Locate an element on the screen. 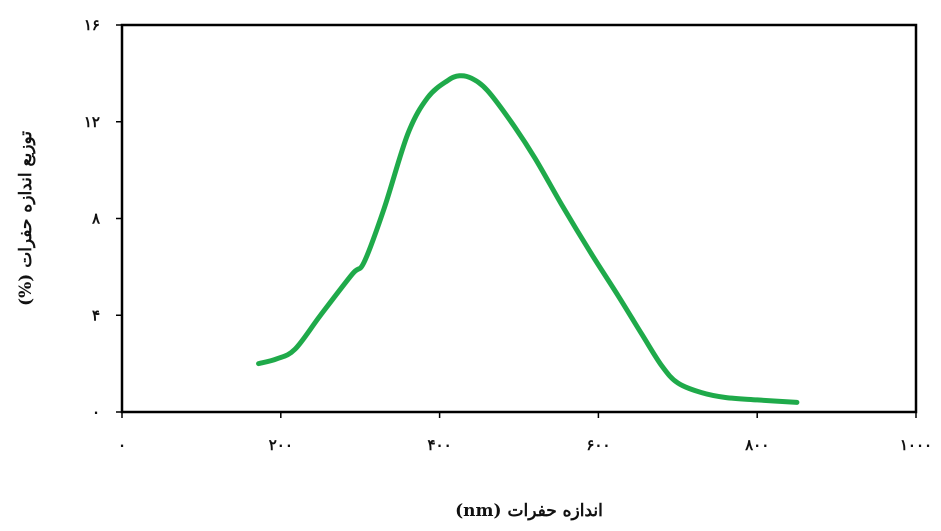 This screenshot has height=531, width=941. y-tick-label: ۸ is located at coordinates (96, 219).